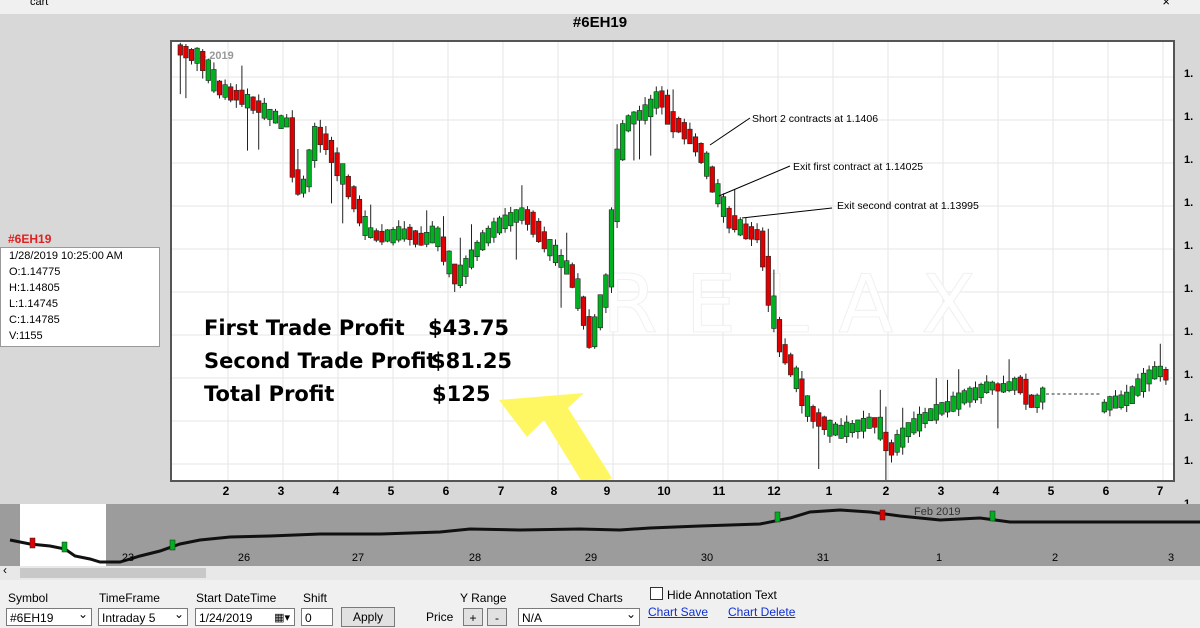 The image size is (1200, 628). I want to click on scrollbar-thumb, so click(113, 573).